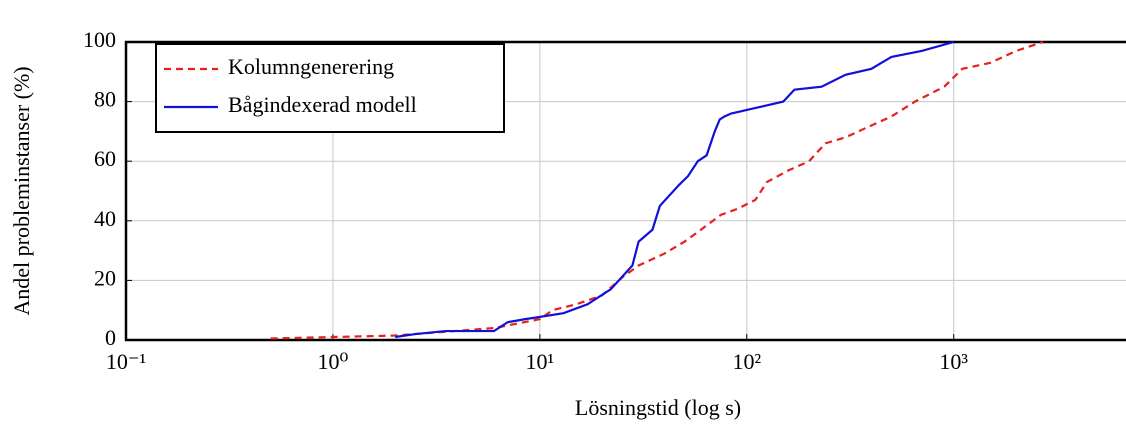 The image size is (1126, 430). Describe the element at coordinates (746, 361) in the screenshot. I see `x-tick-label: 10²` at that location.